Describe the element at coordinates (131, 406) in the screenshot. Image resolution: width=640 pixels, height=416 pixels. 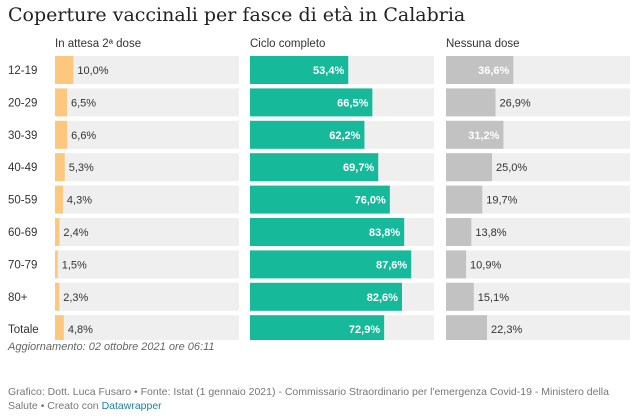
I see `datawrapper-link: Datawrapper` at that location.